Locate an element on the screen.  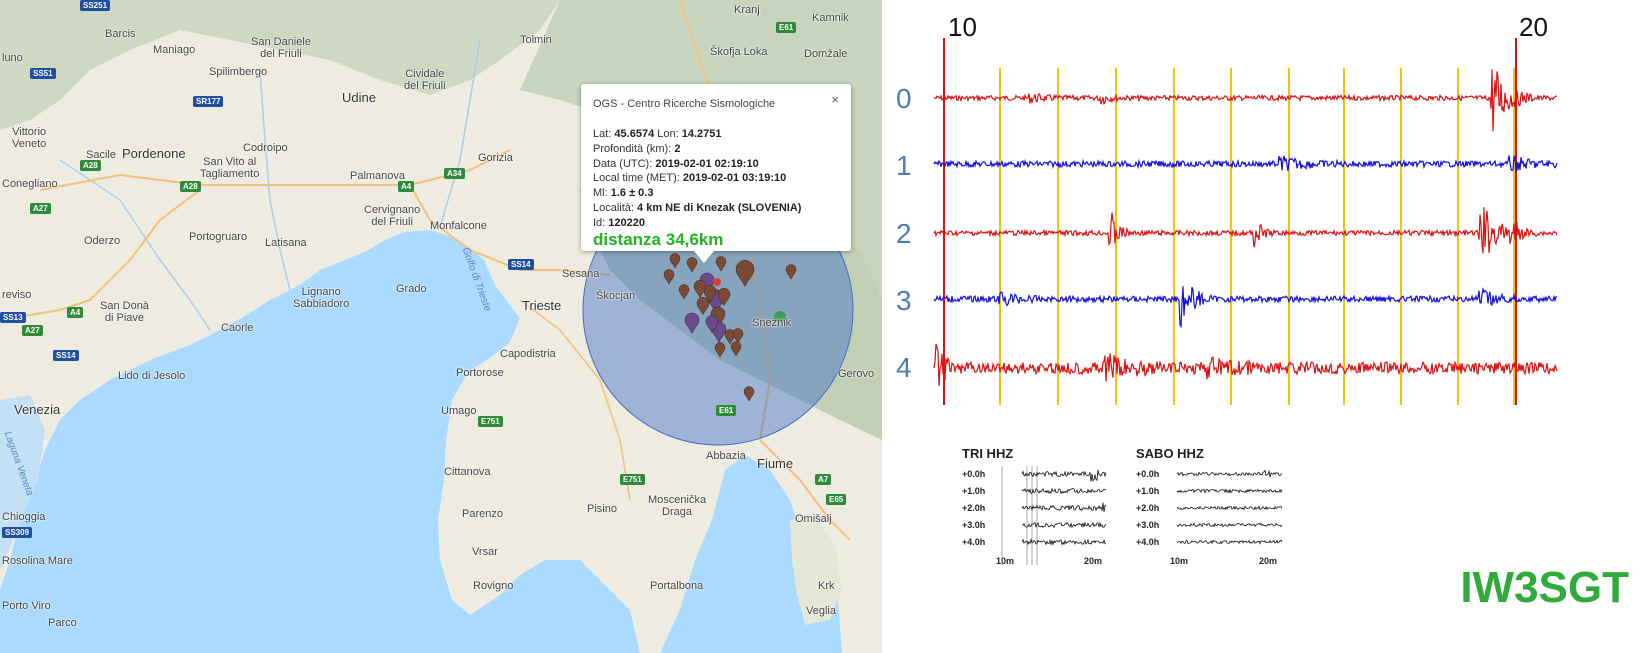
place-label-gorizia: Gorizia is located at coordinates (495, 158).